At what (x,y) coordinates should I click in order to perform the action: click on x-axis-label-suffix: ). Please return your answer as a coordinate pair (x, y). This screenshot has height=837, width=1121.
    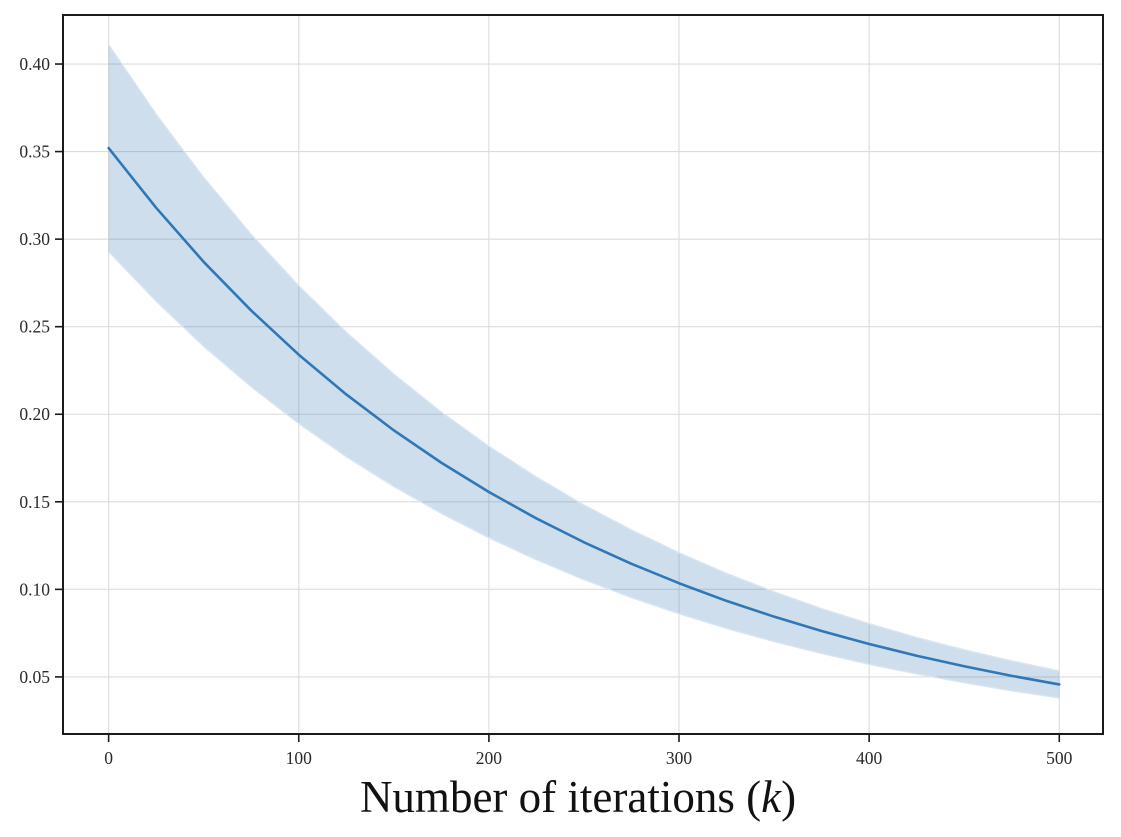
    Looking at the image, I should click on (788, 797).